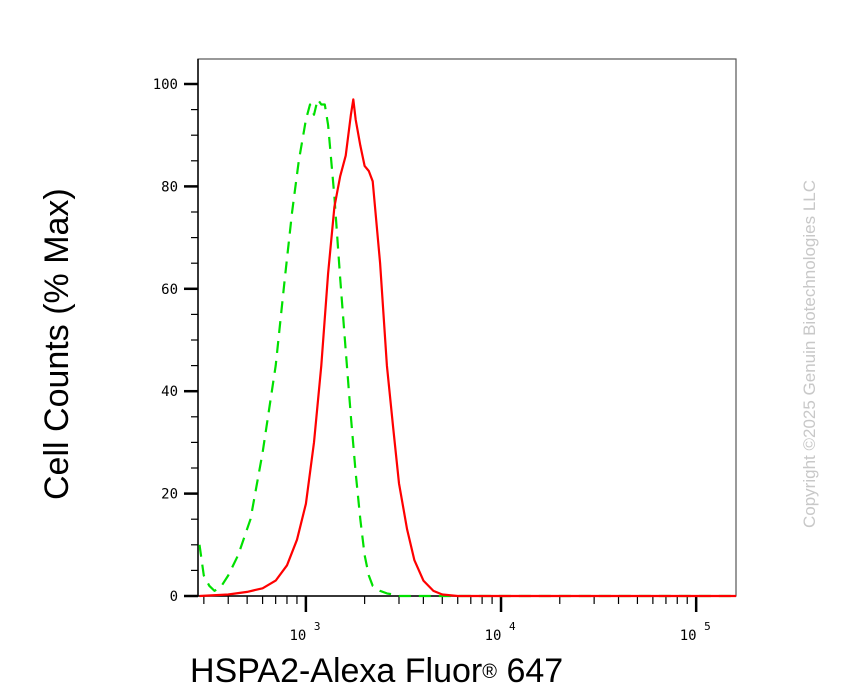 The width and height of the screenshot is (854, 697). What do you see at coordinates (490, 672) in the screenshot?
I see `x-axis-label-registered-mark: ®` at bounding box center [490, 672].